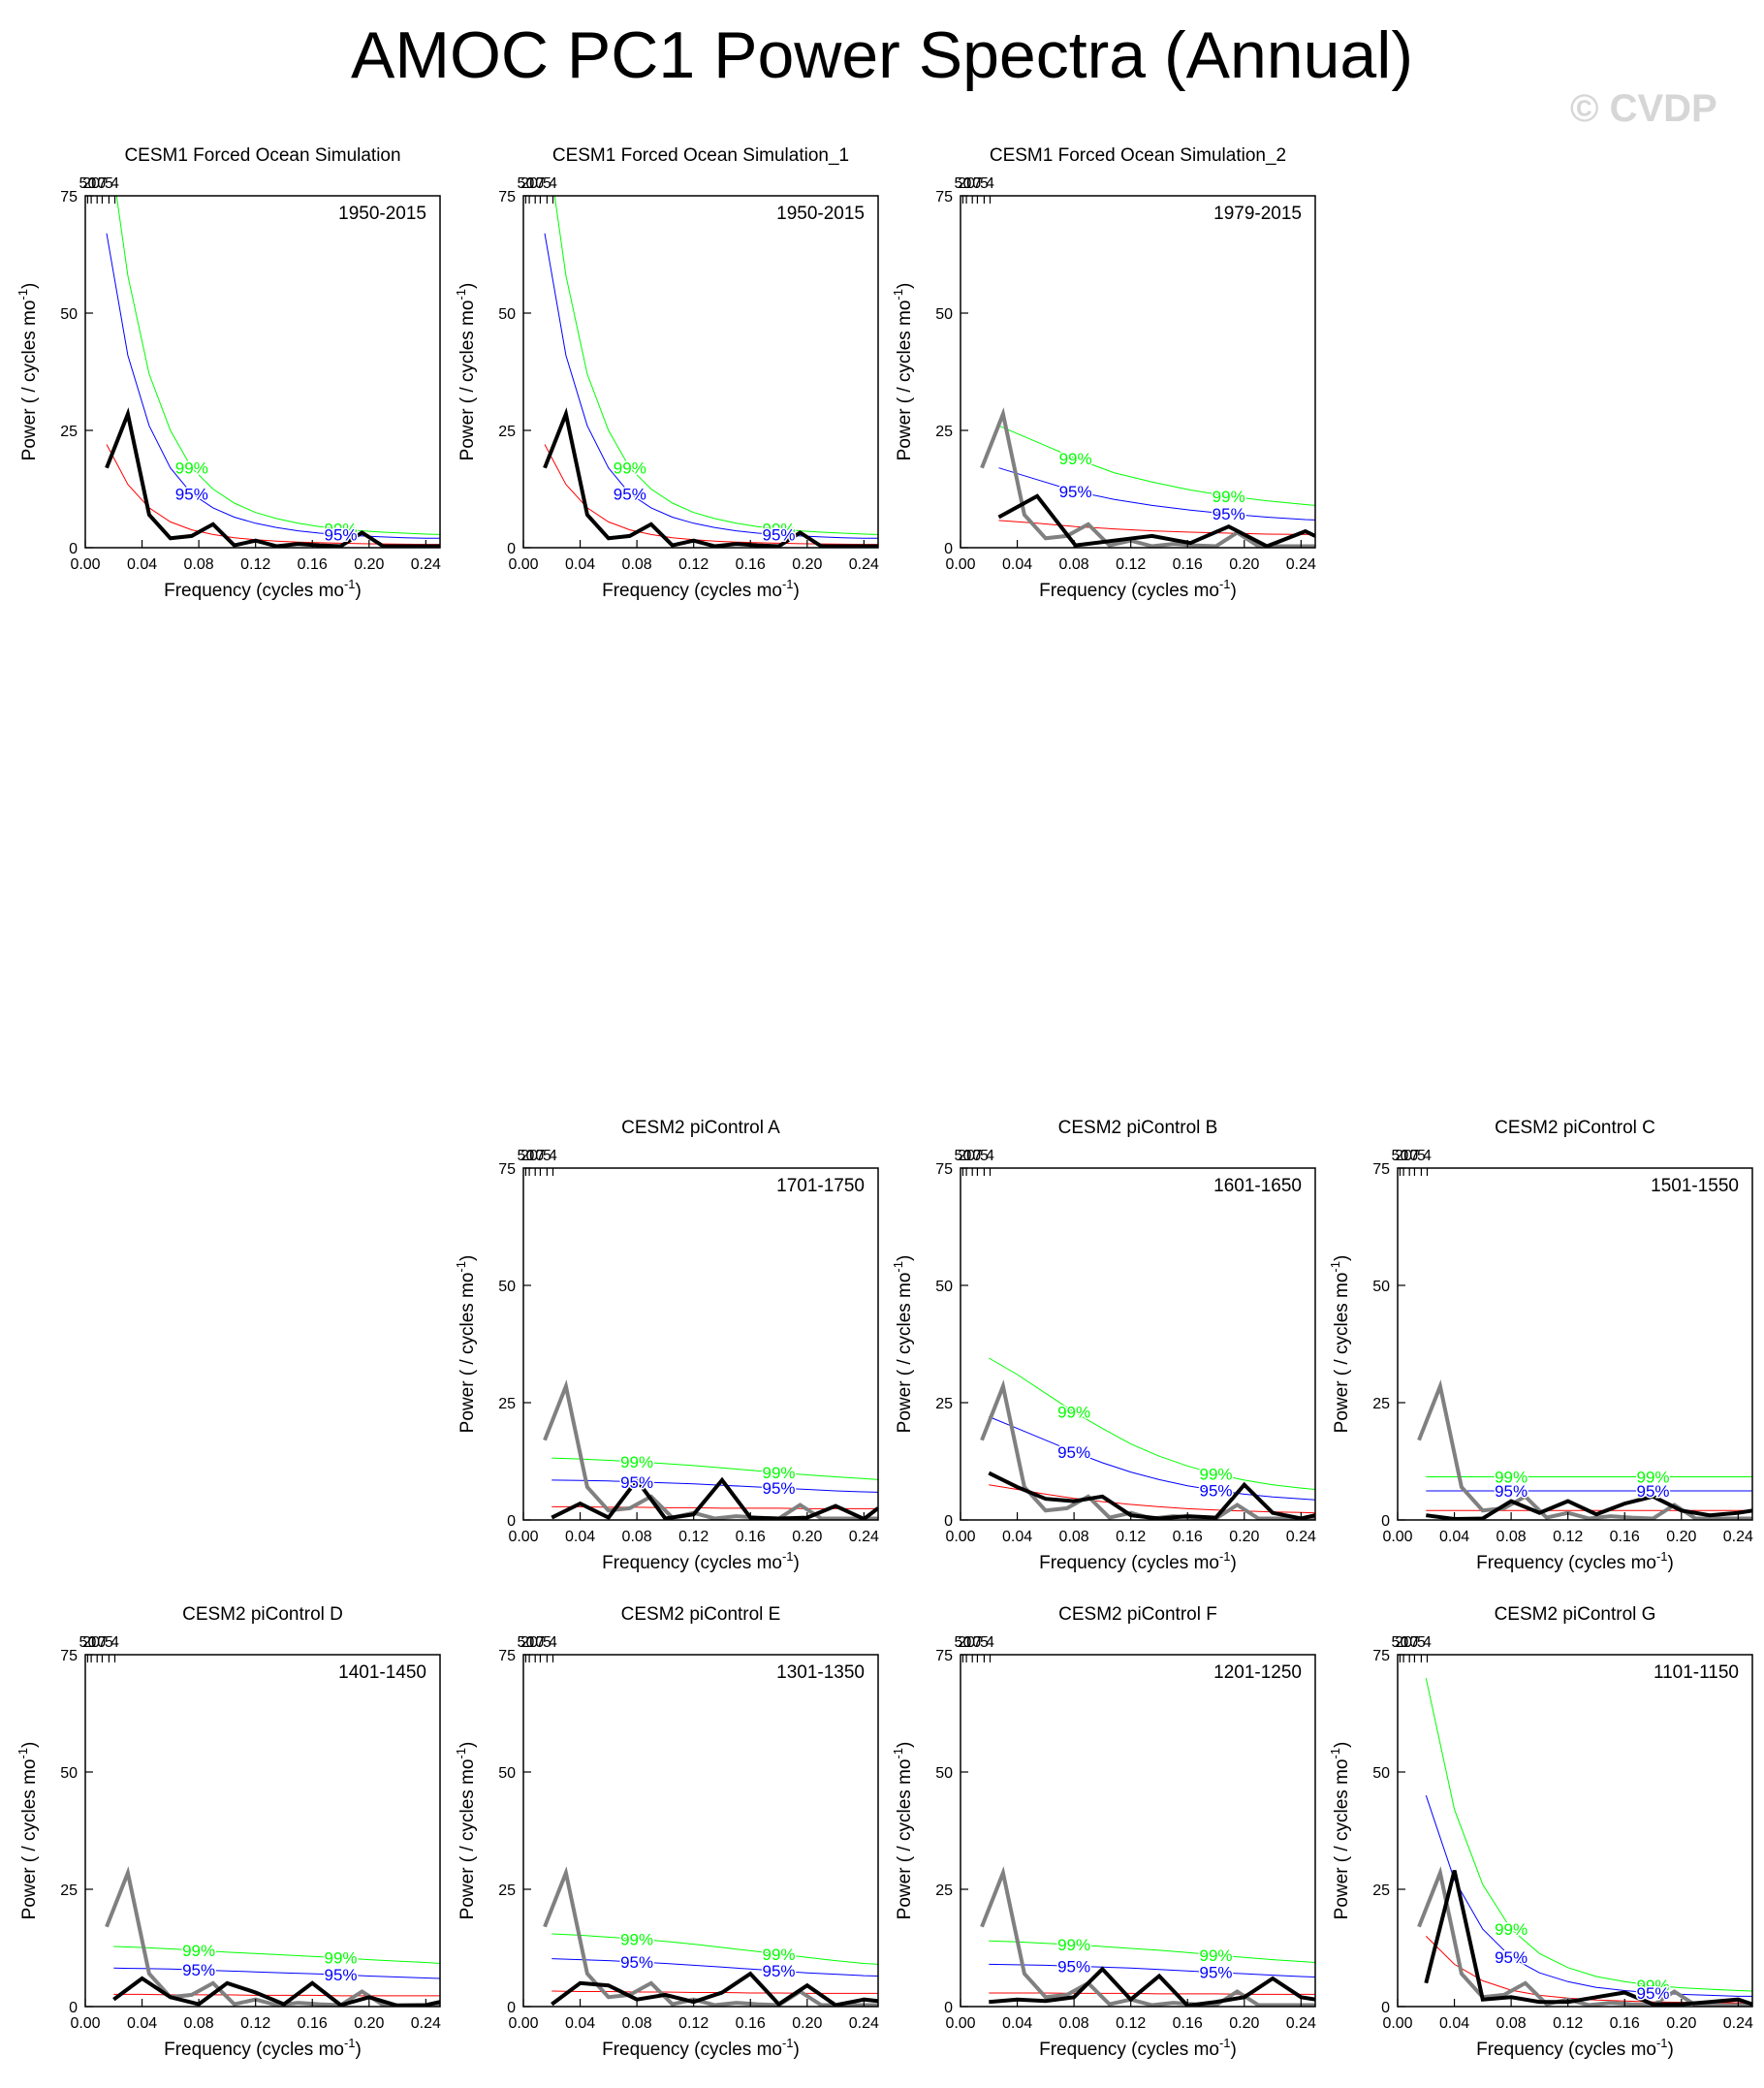 Image resolution: width=1764 pixels, height=2088 pixels. What do you see at coordinates (1575, 1128) in the screenshot?
I see `panel-title: CESM2 piControl C` at bounding box center [1575, 1128].